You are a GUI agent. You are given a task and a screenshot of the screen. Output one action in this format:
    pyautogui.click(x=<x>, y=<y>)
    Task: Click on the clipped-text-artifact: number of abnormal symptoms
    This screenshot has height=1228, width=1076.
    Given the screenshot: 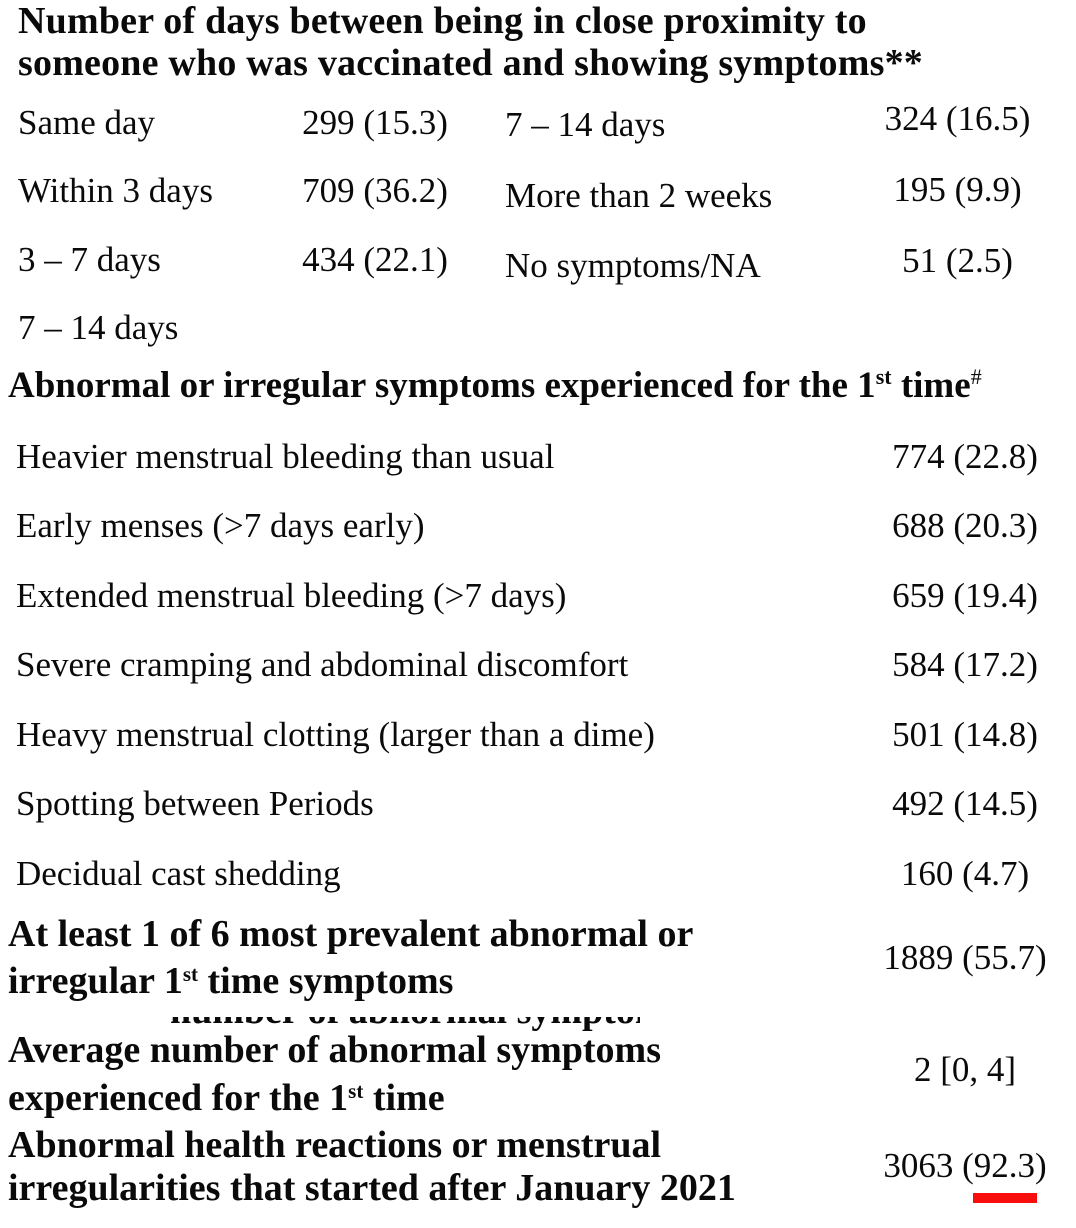 What is the action you would take?
    pyautogui.click(x=405, y=1024)
    